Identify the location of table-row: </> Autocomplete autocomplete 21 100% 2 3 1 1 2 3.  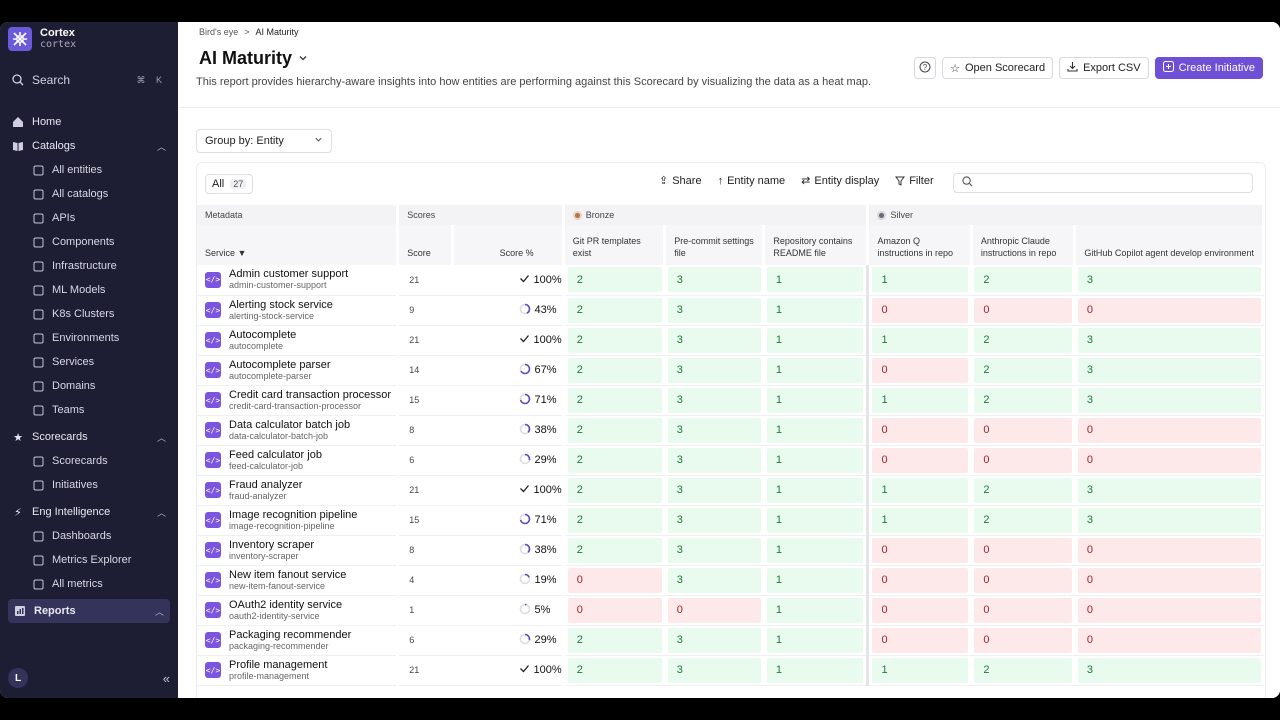
(730, 340).